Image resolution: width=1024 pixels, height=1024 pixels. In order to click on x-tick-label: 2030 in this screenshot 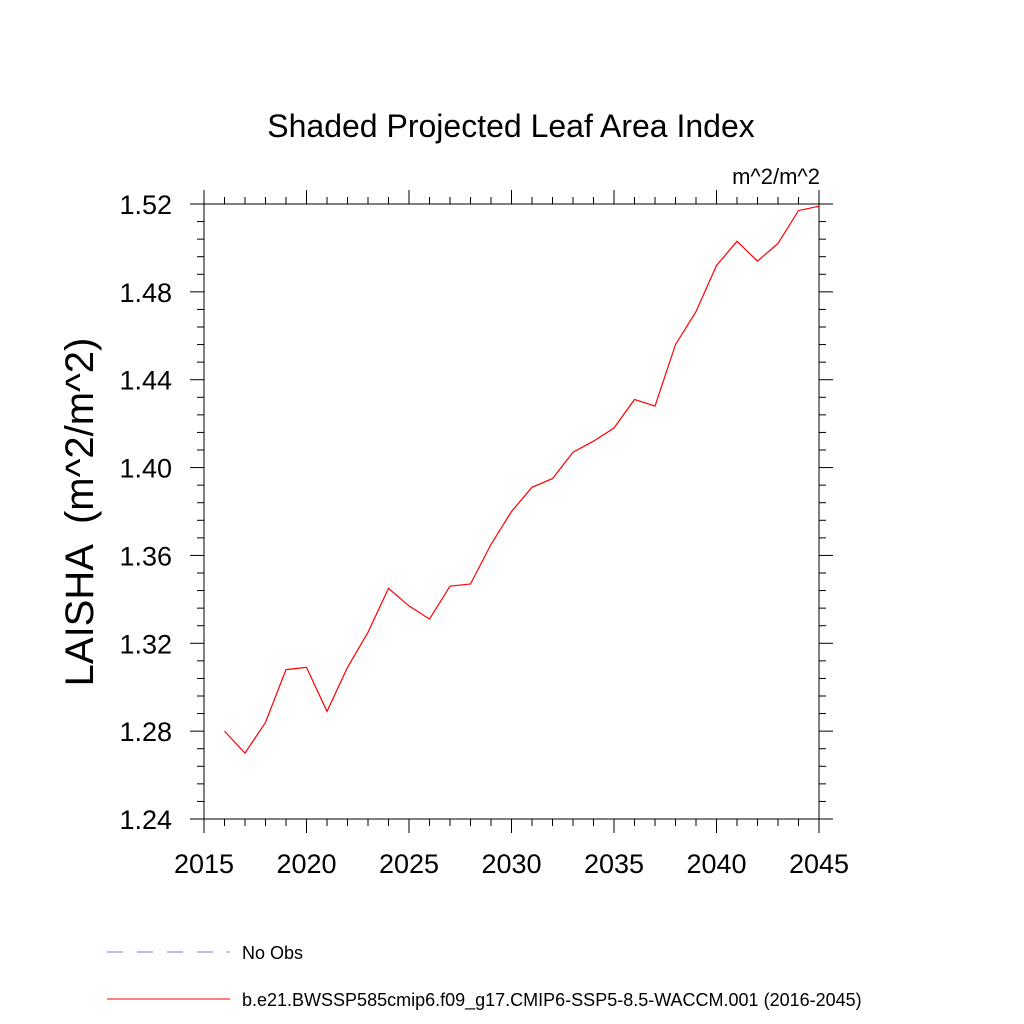, I will do `click(511, 864)`.